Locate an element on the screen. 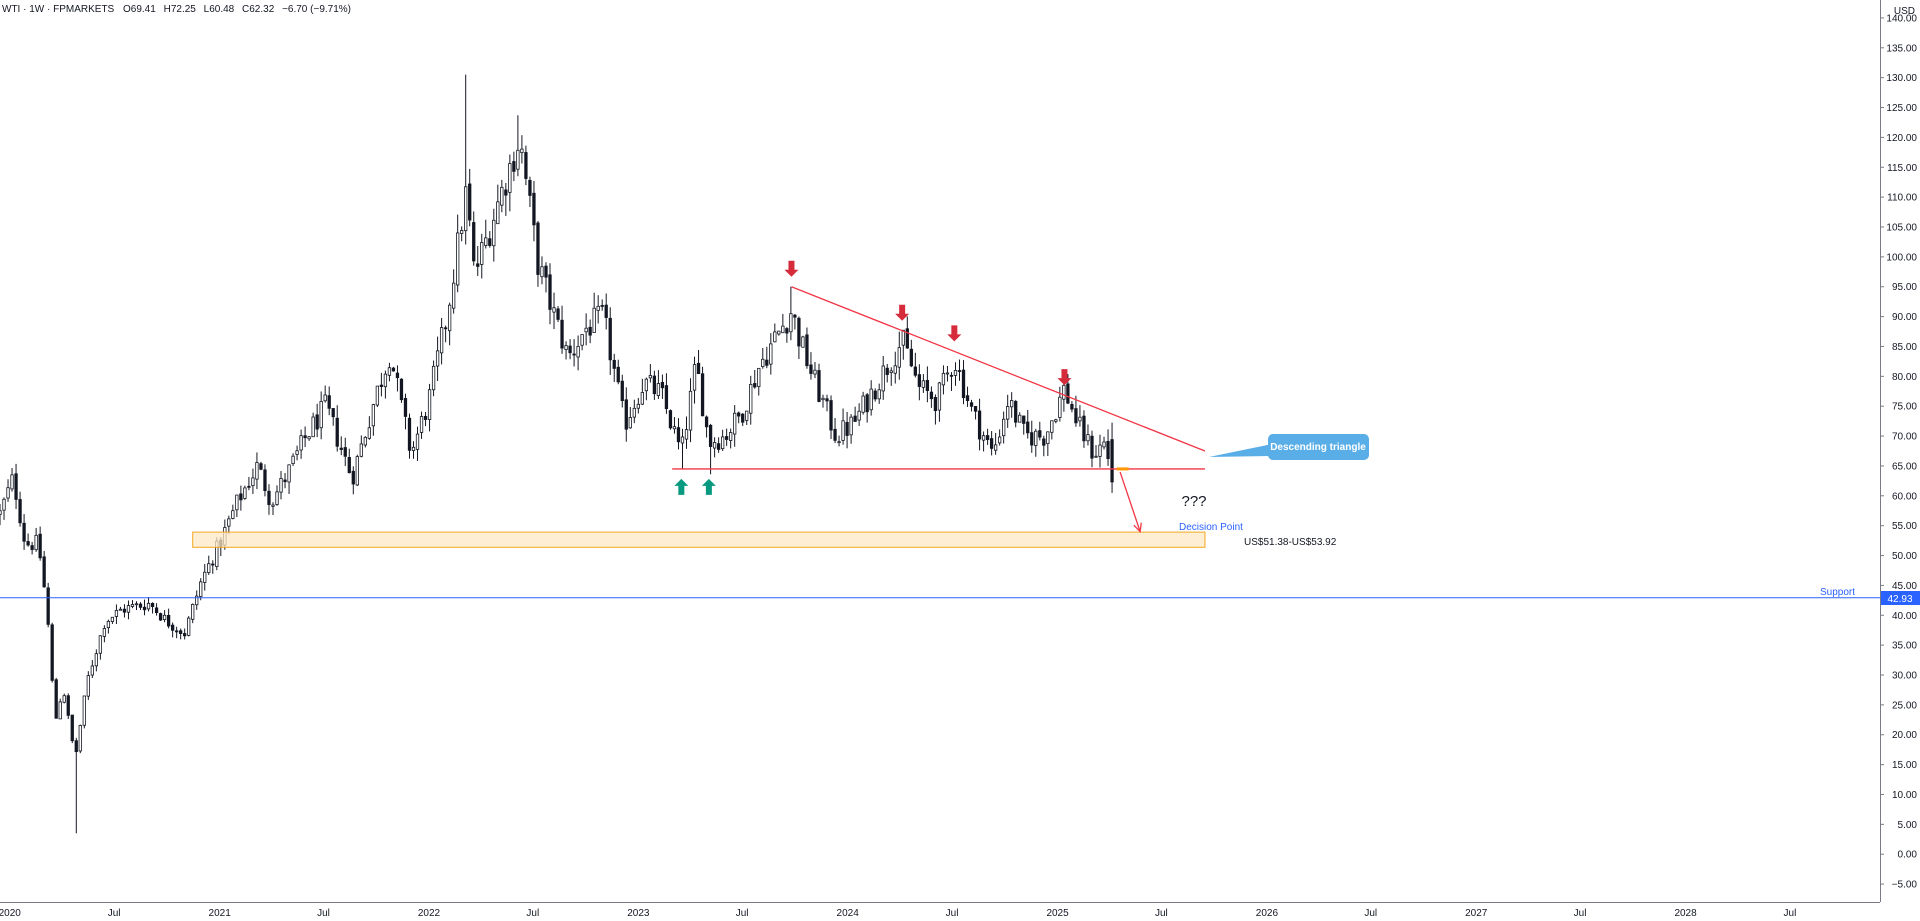 This screenshot has height=921, width=1920. symbol-title: WTI · 1W · FPMARKETS is located at coordinates (58, 9).